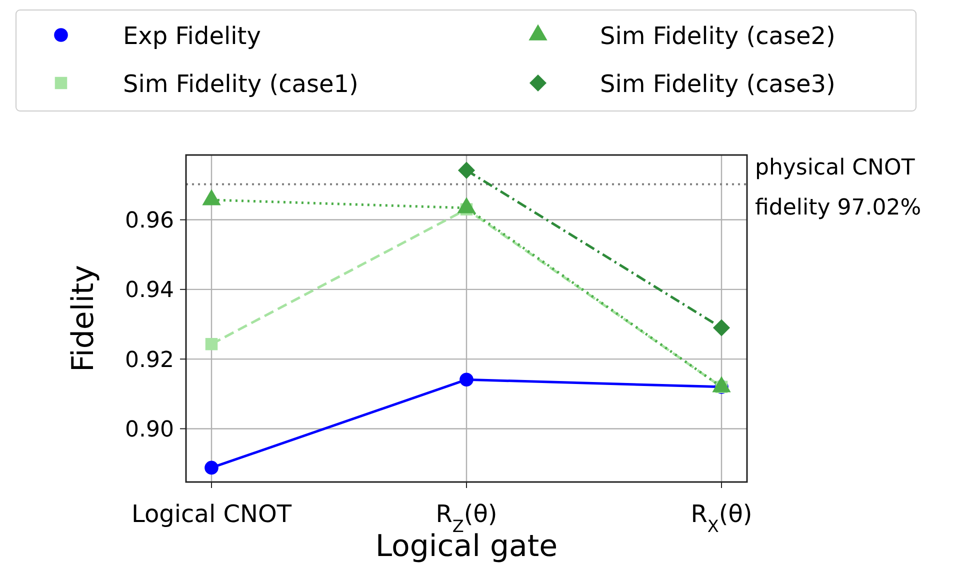 Image resolution: width=961 pixels, height=570 pixels. Describe the element at coordinates (240, 84) in the screenshot. I see `legend-label: Sim Fidelity (case1)` at that location.